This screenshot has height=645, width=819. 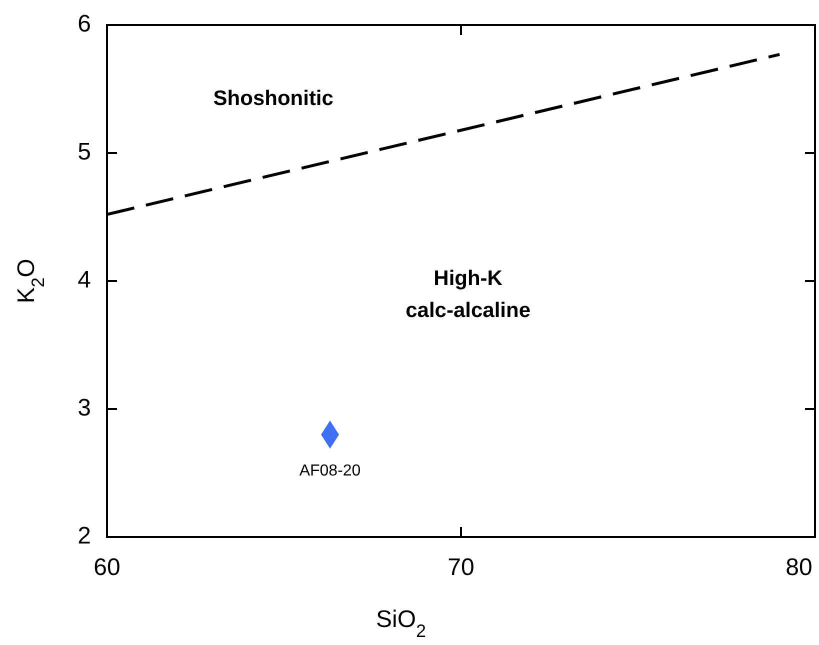 I want to click on annotation: Shoshonitic, so click(x=273, y=98).